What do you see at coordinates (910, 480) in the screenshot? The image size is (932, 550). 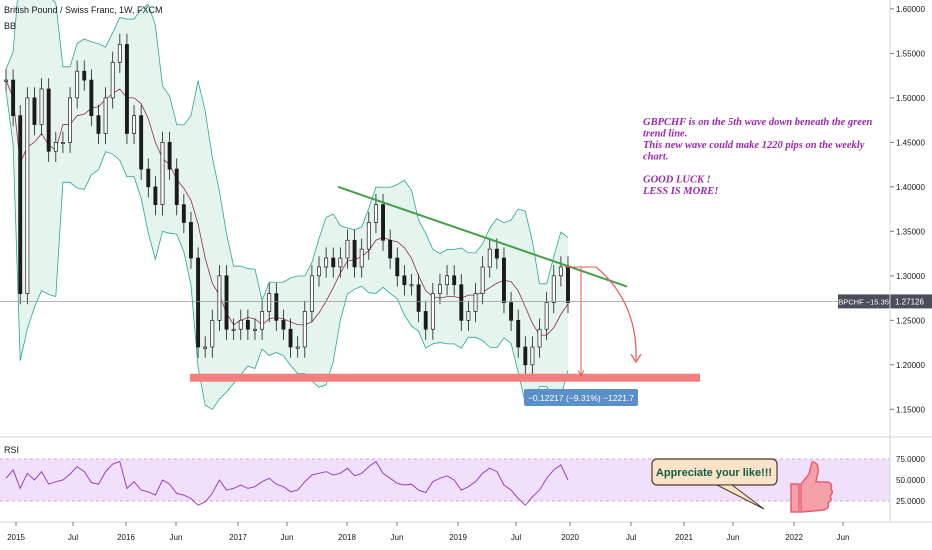 I see `rsi-tick-label: 50.0000` at bounding box center [910, 480].